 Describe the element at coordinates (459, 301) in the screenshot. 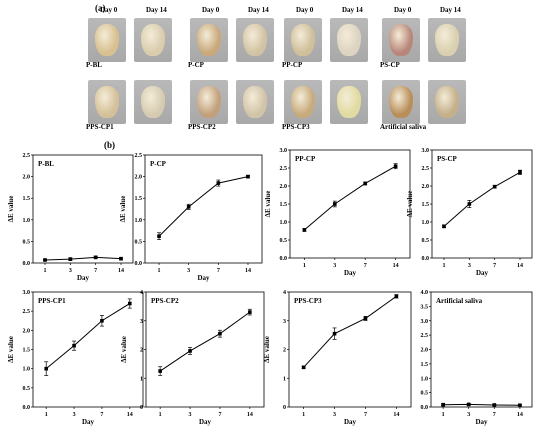

I see `chart-title: Artificial saliva` at that location.